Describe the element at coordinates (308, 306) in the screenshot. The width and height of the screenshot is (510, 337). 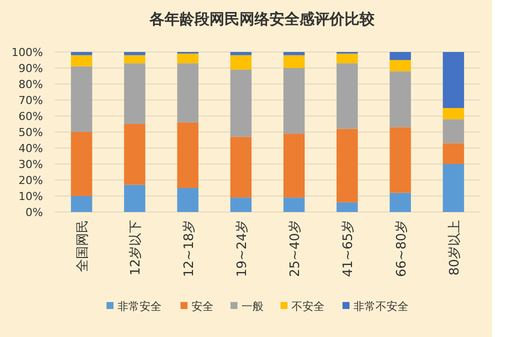
I see `legend-label: 不安全` at that location.